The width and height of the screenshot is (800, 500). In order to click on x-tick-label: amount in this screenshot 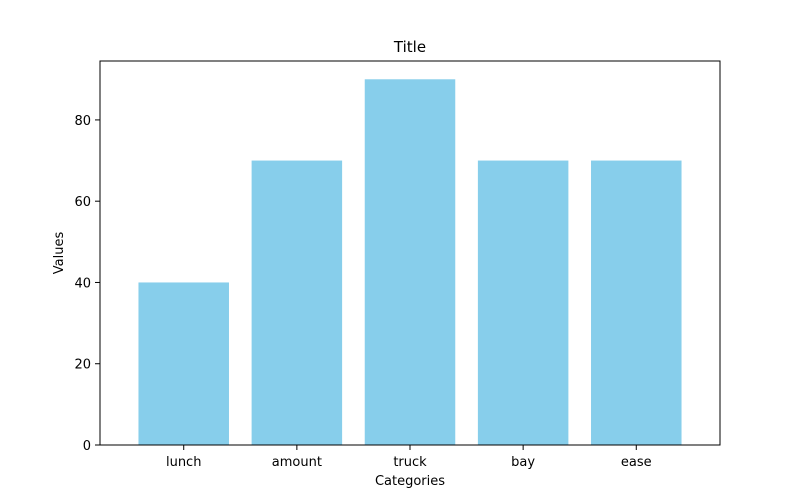, I will do `click(297, 462)`.